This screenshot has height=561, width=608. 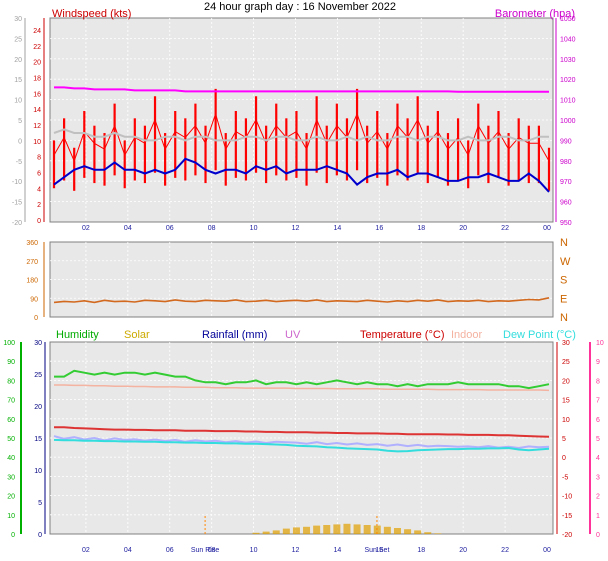 I want to click on wind-outer-tick: 30, so click(x=18, y=19).